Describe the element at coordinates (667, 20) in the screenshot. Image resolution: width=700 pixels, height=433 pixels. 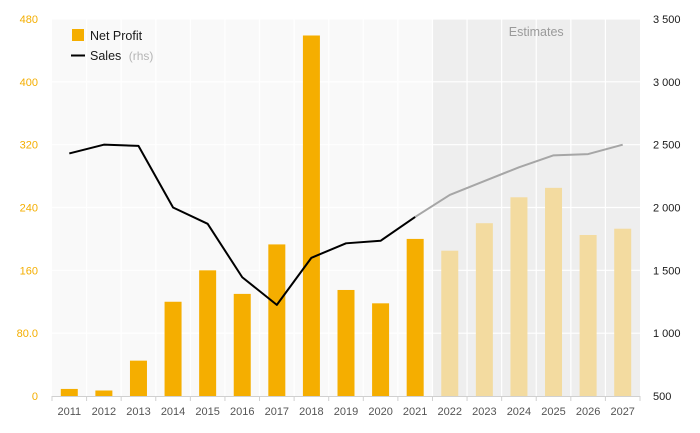
I see `y-right-tick-label: 3 500` at that location.